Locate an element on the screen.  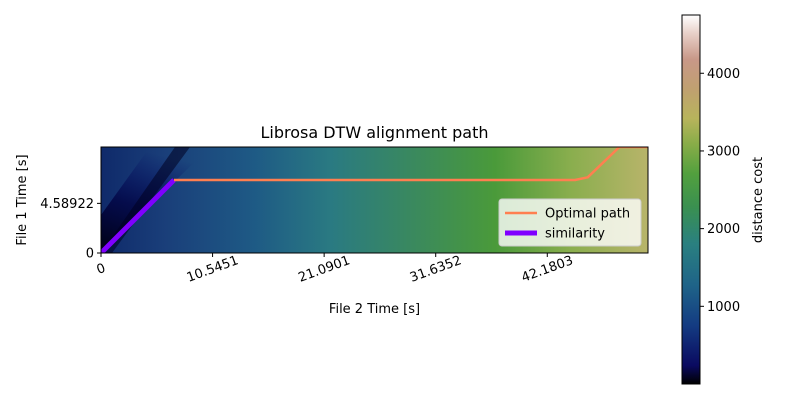
x-tick-label: 0 is located at coordinates (101, 269).